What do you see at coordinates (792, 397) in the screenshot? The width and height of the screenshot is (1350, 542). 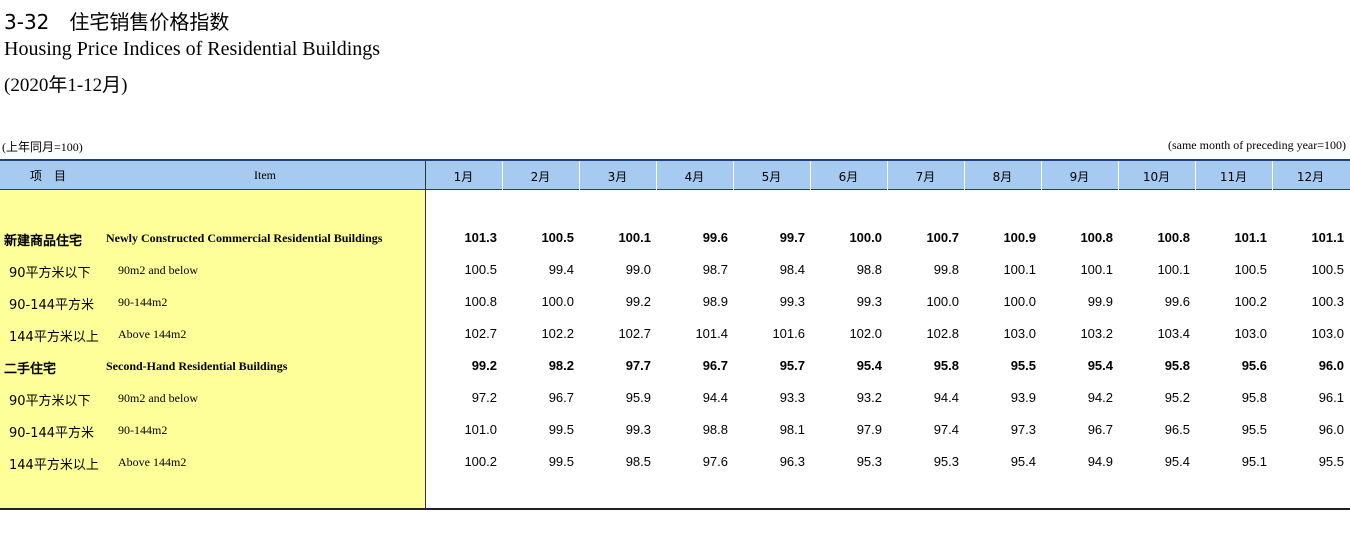 I see `cell-value: 93.3` at bounding box center [792, 397].